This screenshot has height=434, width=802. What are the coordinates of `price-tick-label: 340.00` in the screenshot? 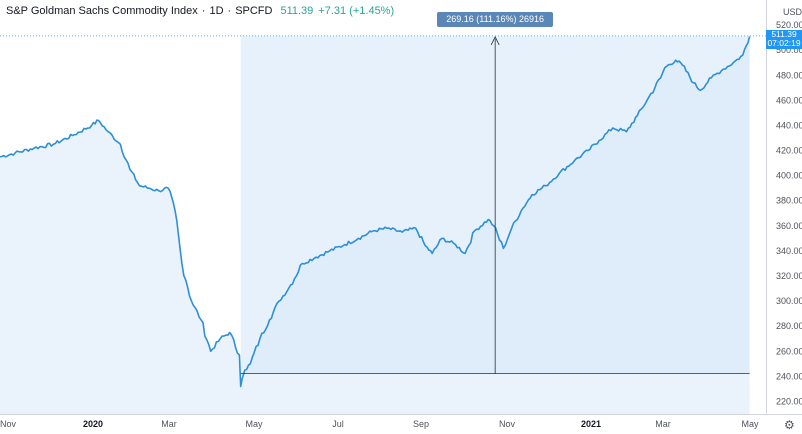 It's located at (789, 251).